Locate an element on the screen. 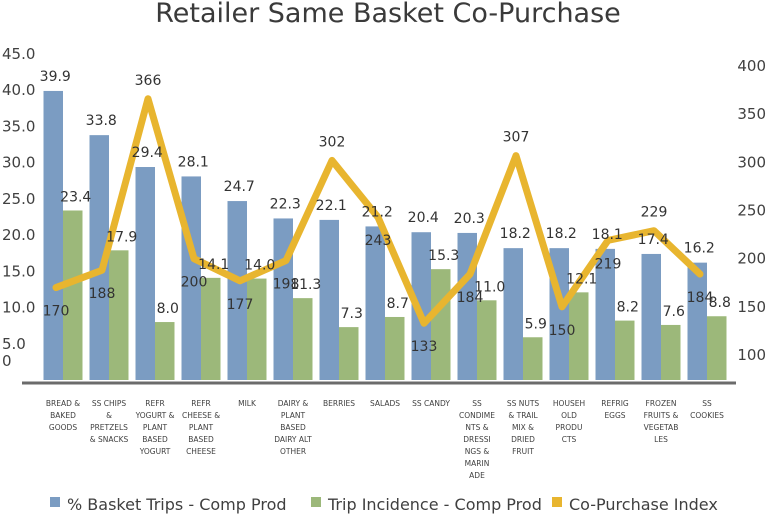 The width and height of the screenshot is (777, 516). right-tick-label: 150 is located at coordinates (751, 307).